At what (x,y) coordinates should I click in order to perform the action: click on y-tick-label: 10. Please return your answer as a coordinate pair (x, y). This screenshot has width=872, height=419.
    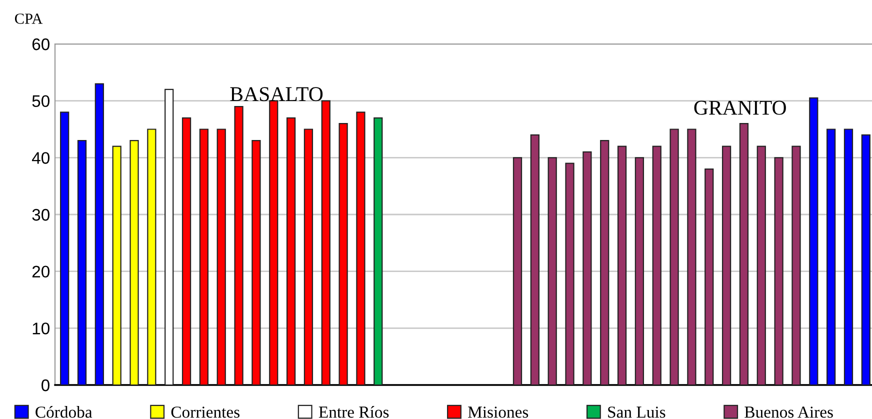
    Looking at the image, I should click on (41, 328).